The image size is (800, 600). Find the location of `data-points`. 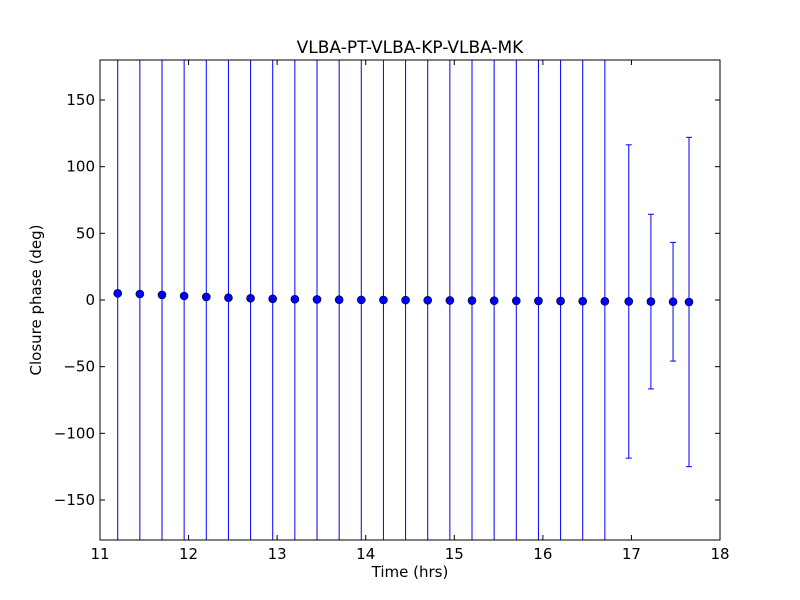

data-points is located at coordinates (403, 298).